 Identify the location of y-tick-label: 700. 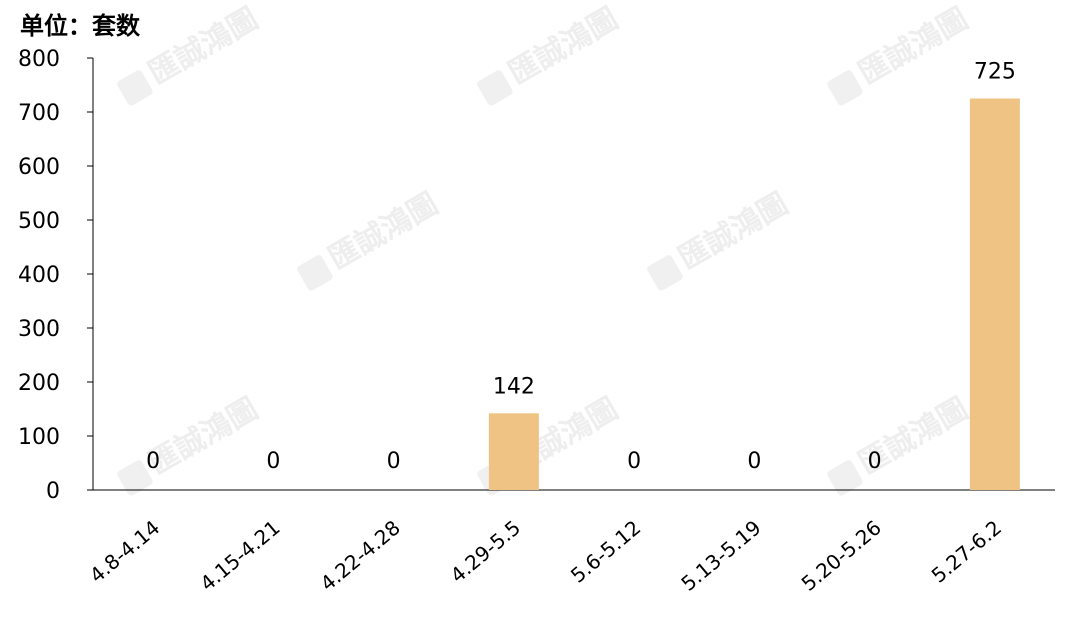
(39, 113).